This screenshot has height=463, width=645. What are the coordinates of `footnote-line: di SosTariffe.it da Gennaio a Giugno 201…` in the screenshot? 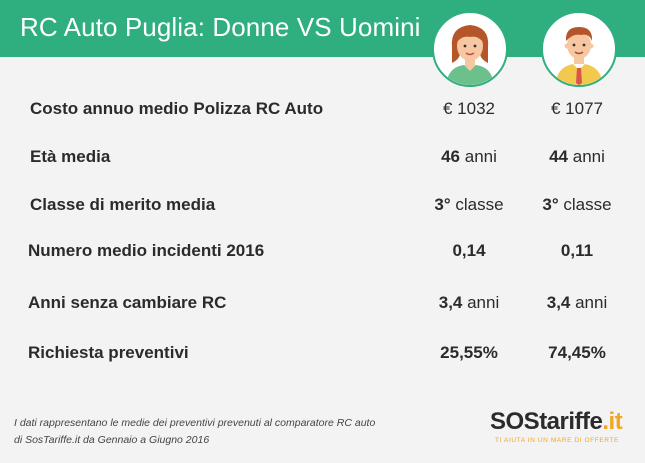 It's located at (112, 440).